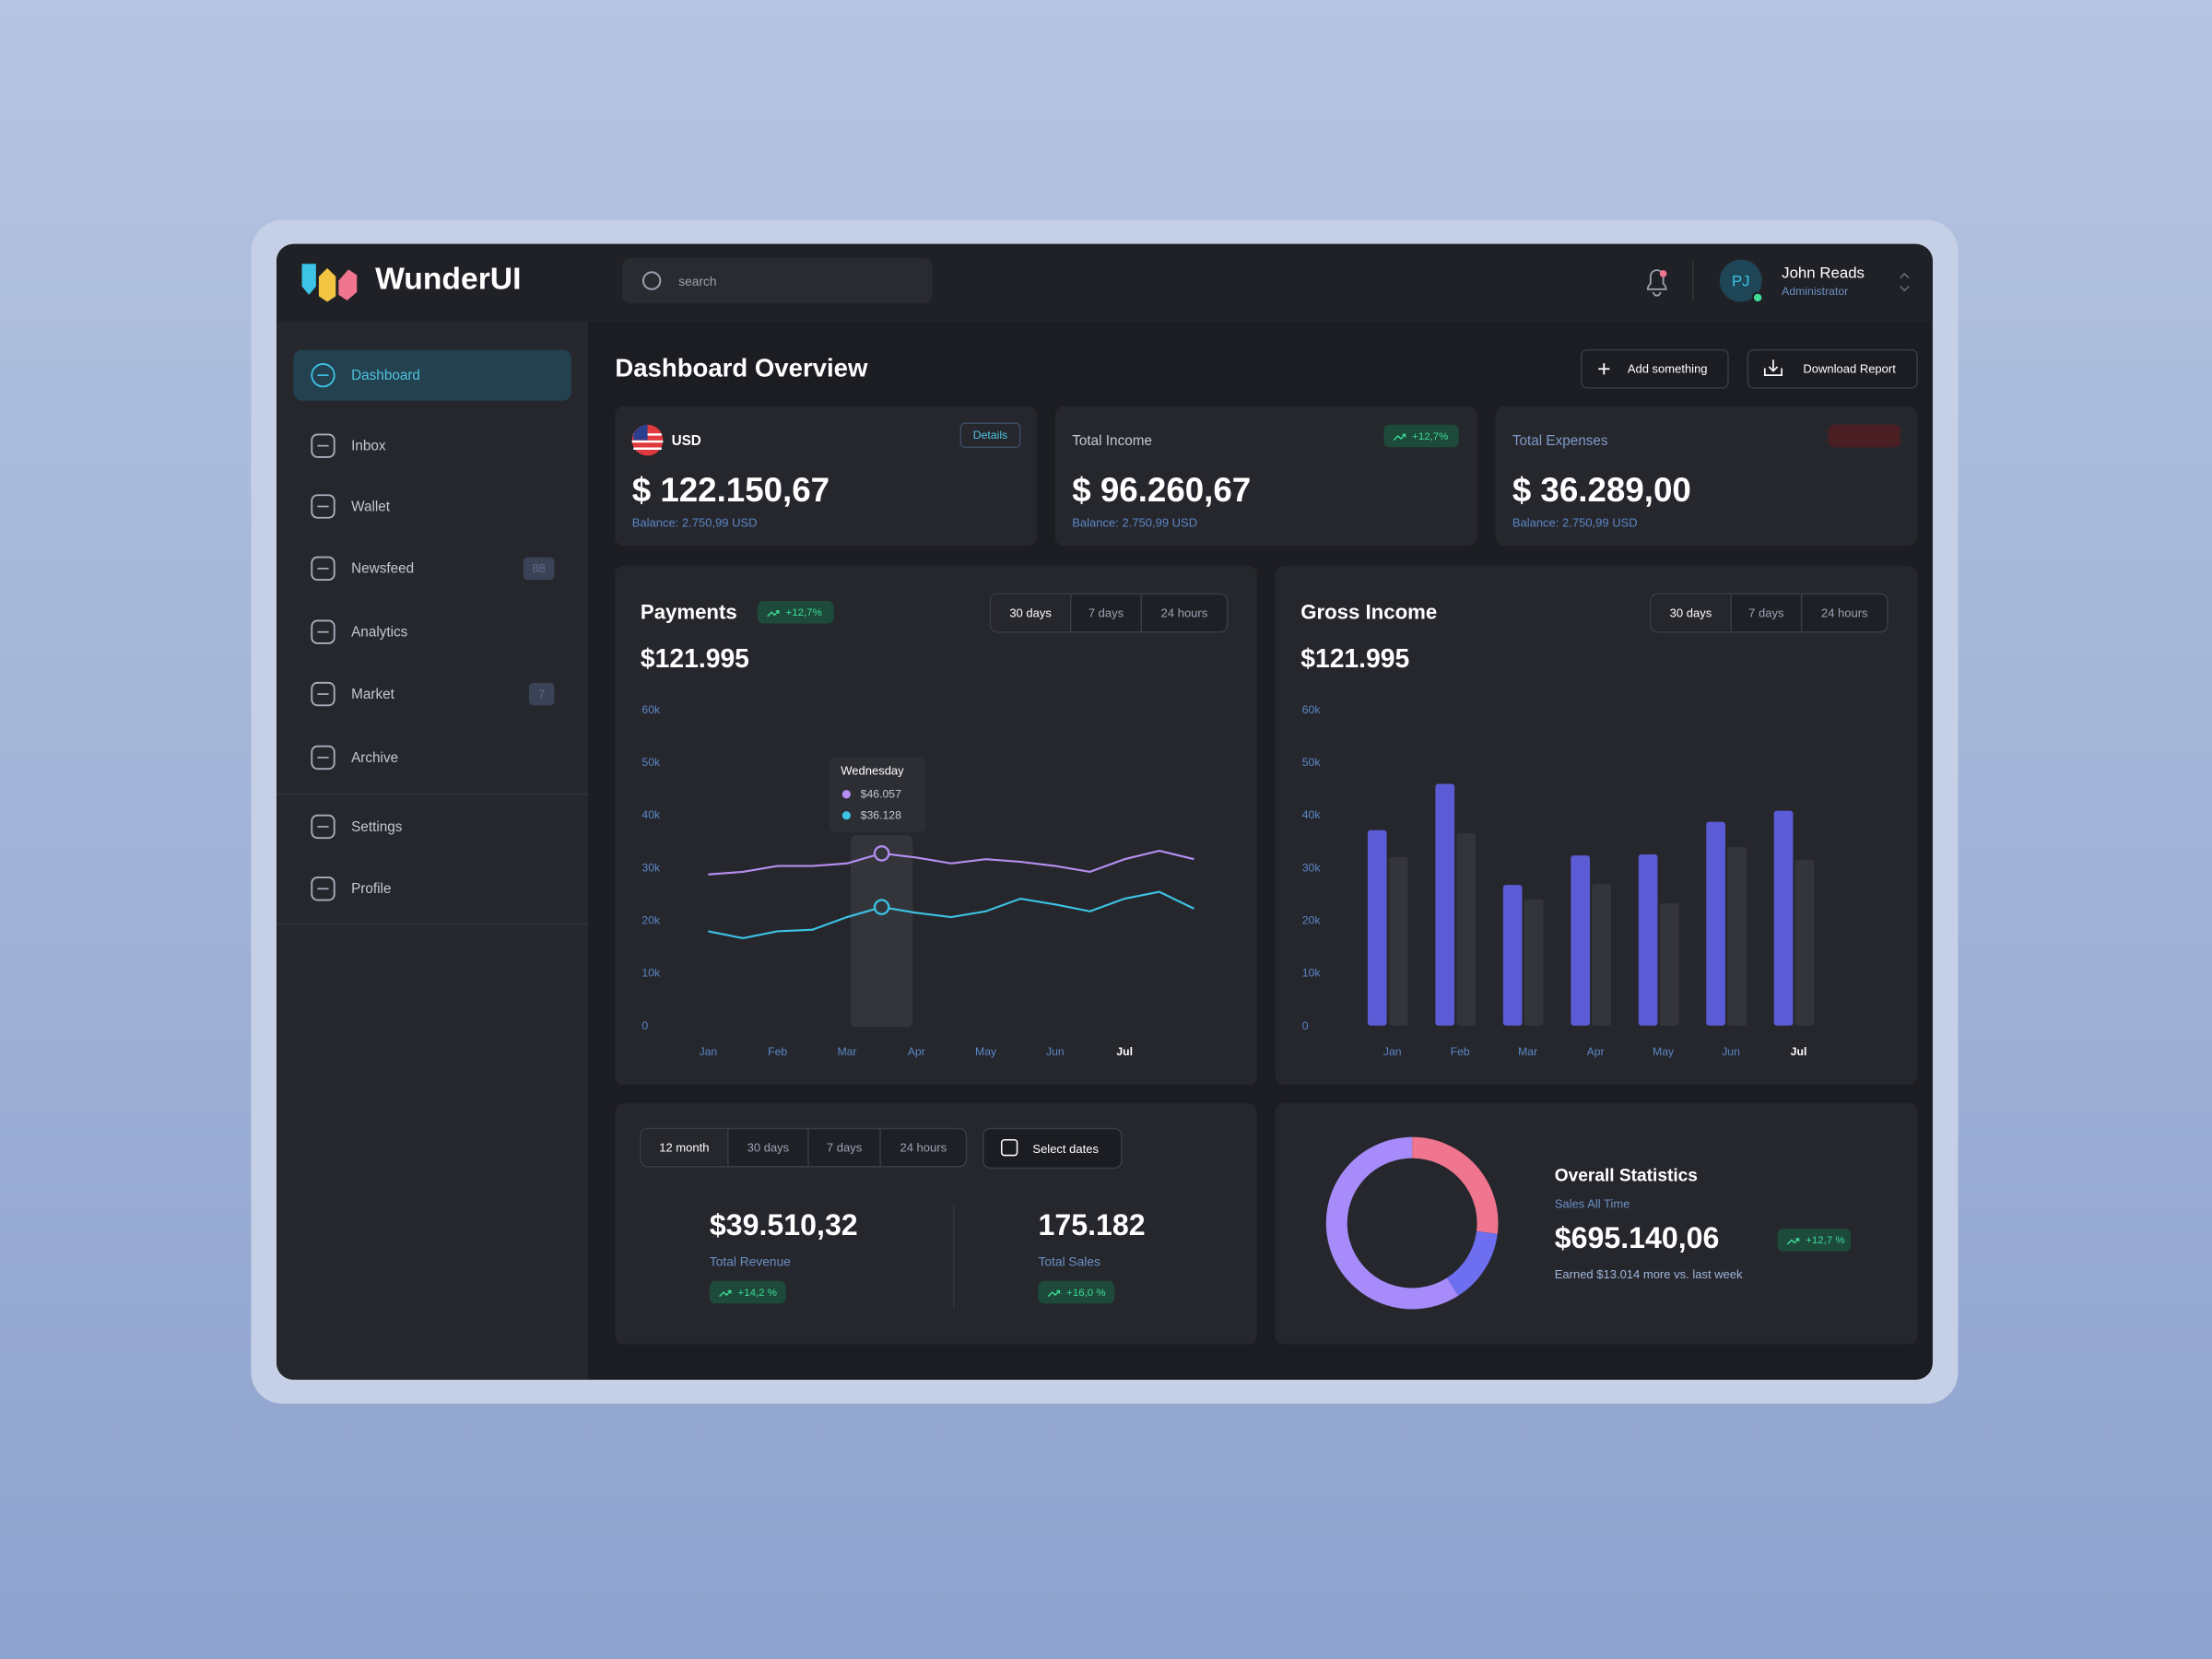  Describe the element at coordinates (1112, 441) in the screenshot. I see `card-label: Total Income` at that location.